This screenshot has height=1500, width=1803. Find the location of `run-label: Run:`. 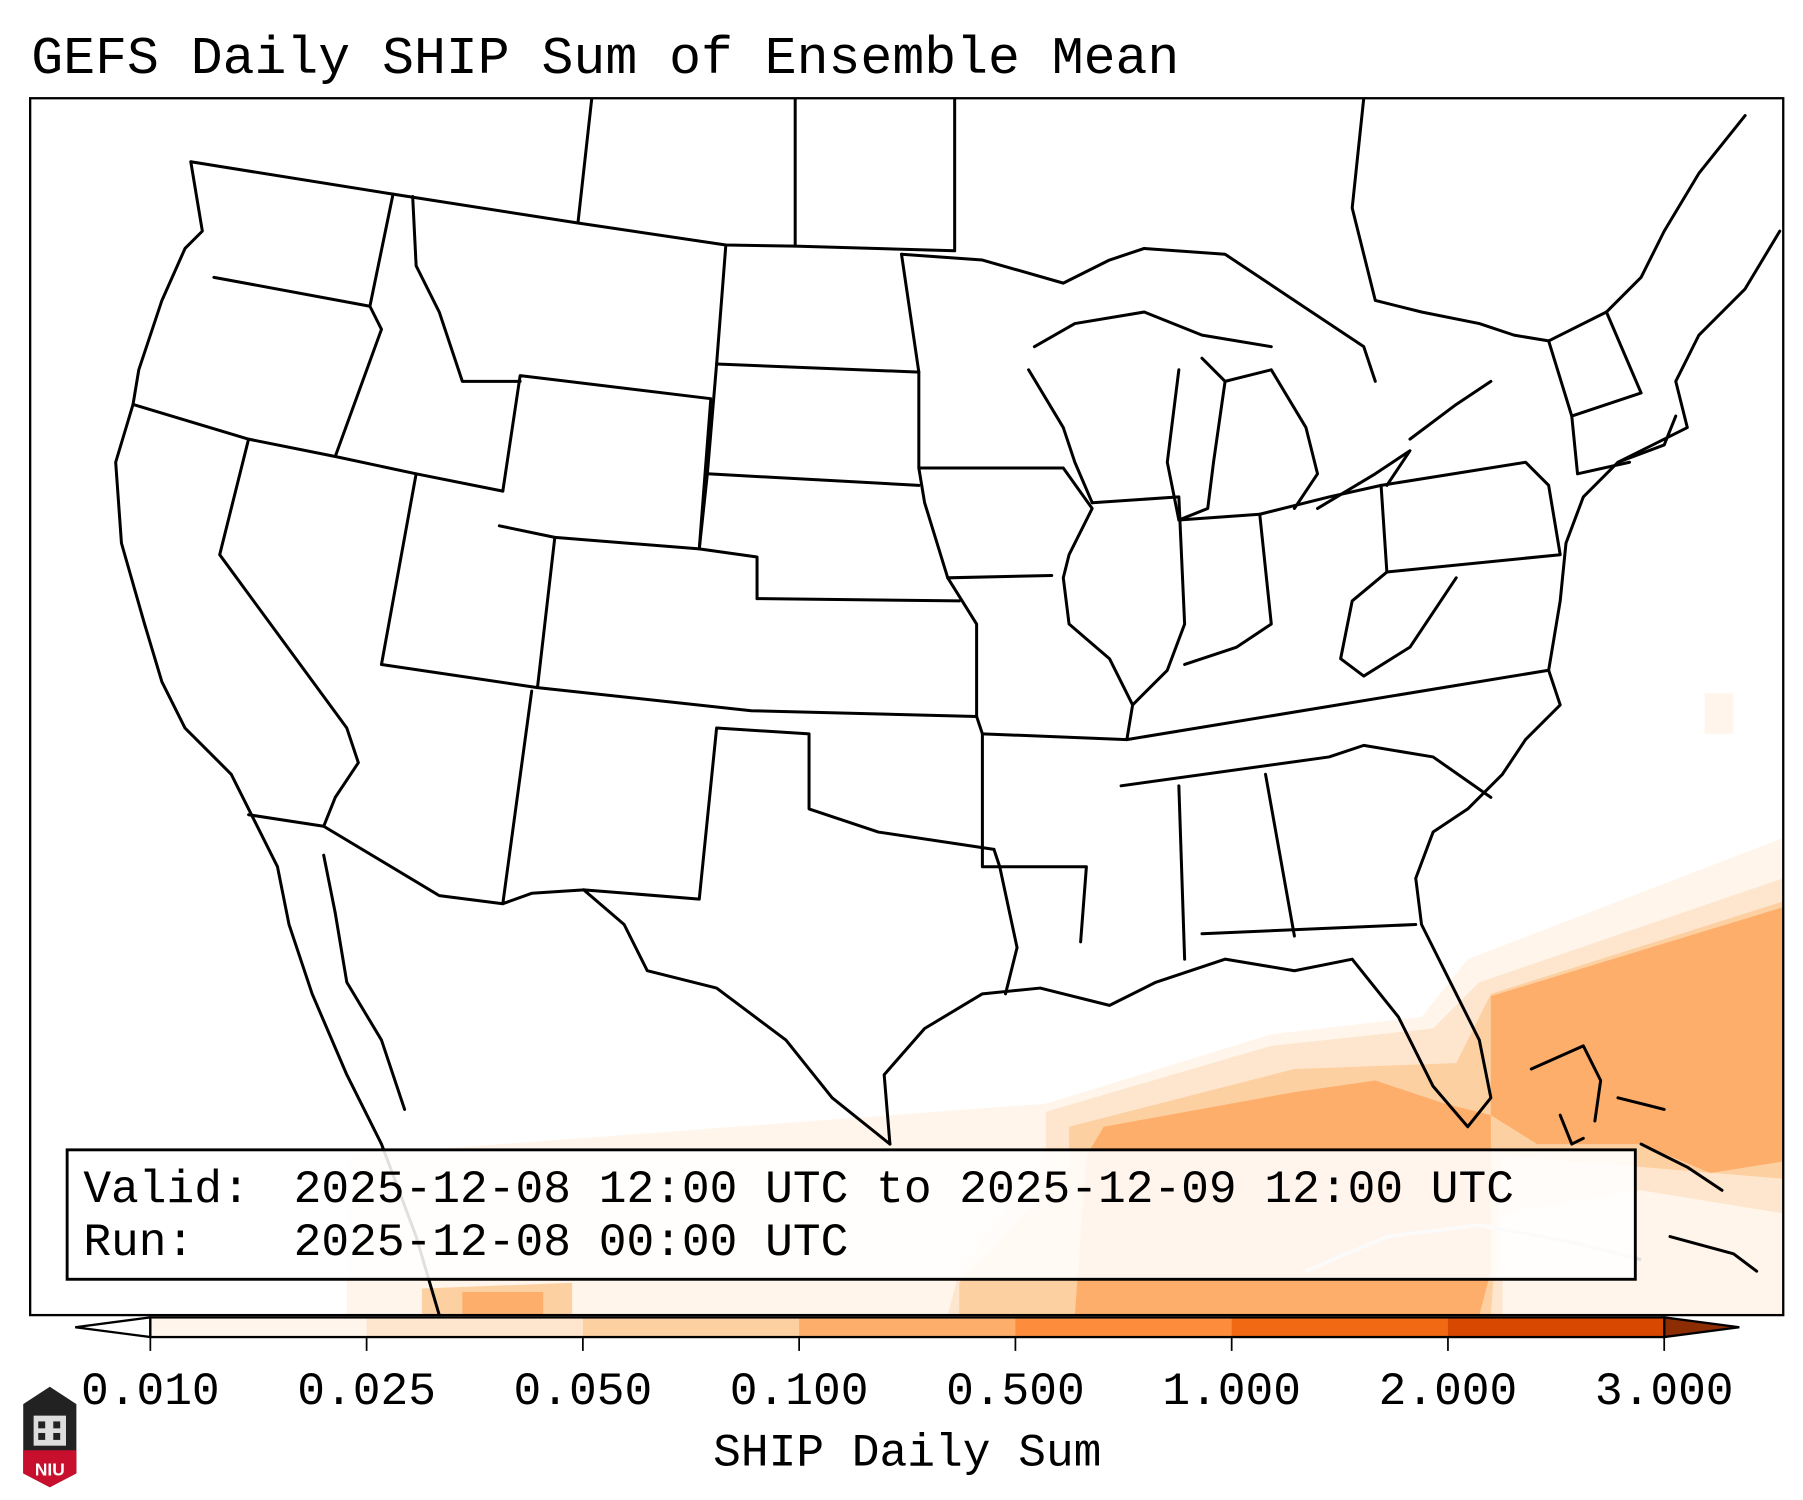

run-label: Run: is located at coordinates (138, 1243).